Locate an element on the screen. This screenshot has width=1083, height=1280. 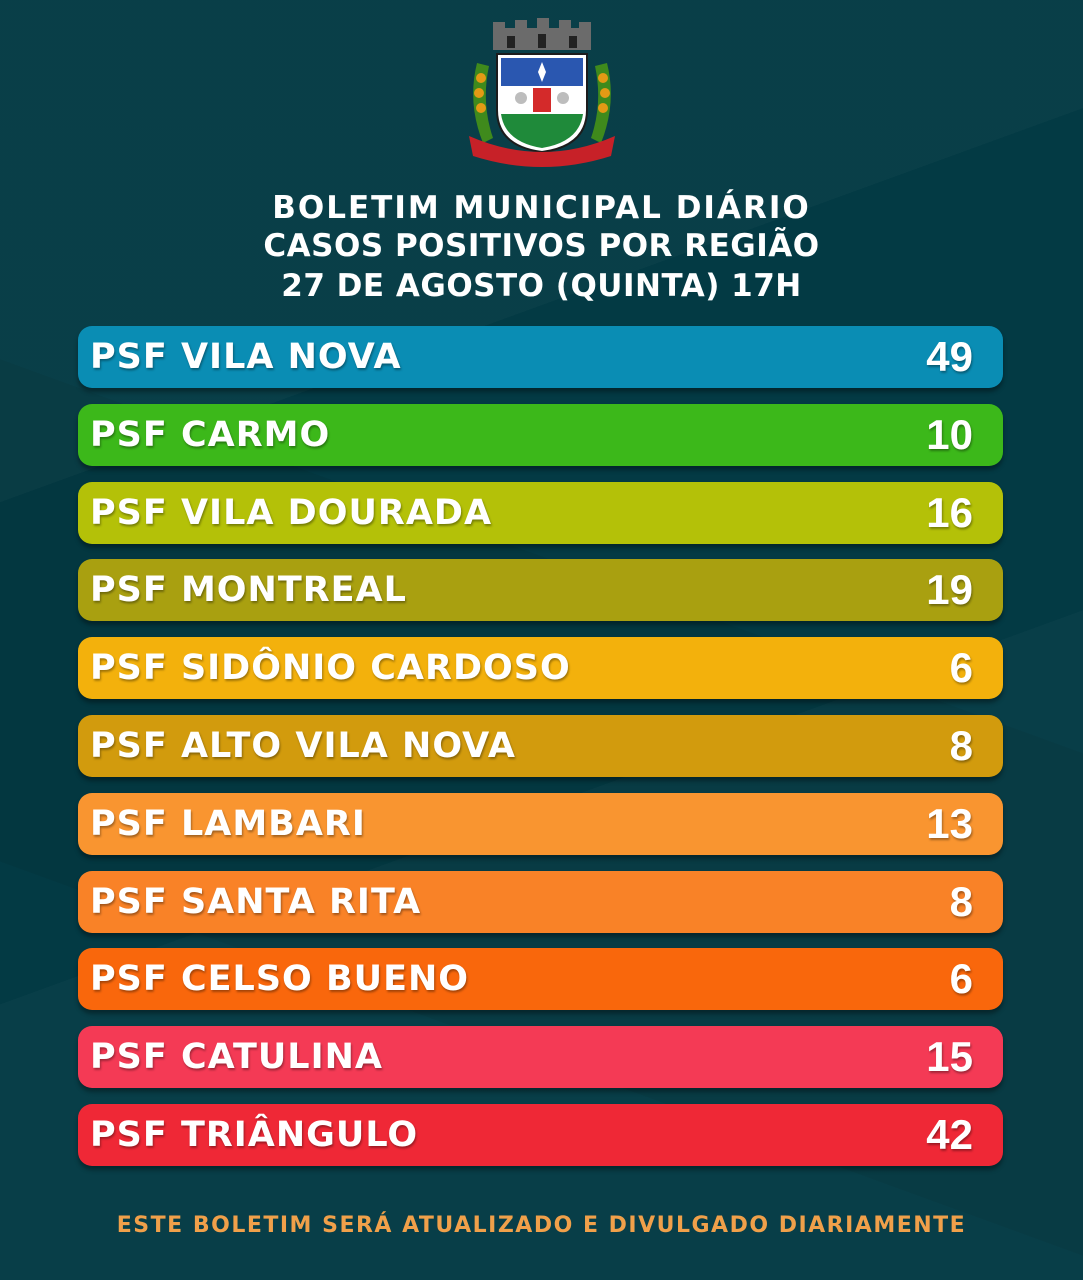
city-crest-logo is located at coordinates (542, 92).